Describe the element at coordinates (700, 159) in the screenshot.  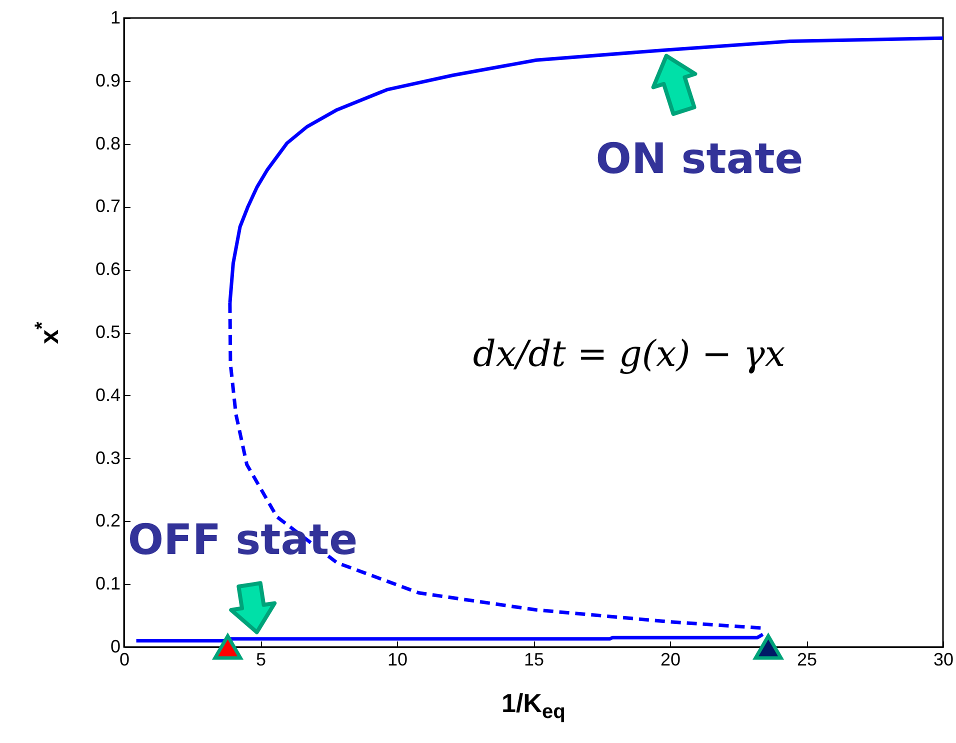
I see `annotation: ON state` at that location.